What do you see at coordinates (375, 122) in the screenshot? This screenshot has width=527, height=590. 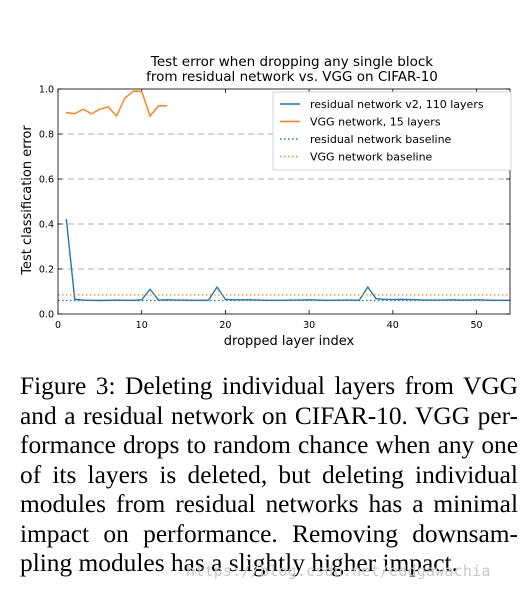 I see `legend-entry-label: VGG network, 15 layers` at bounding box center [375, 122].